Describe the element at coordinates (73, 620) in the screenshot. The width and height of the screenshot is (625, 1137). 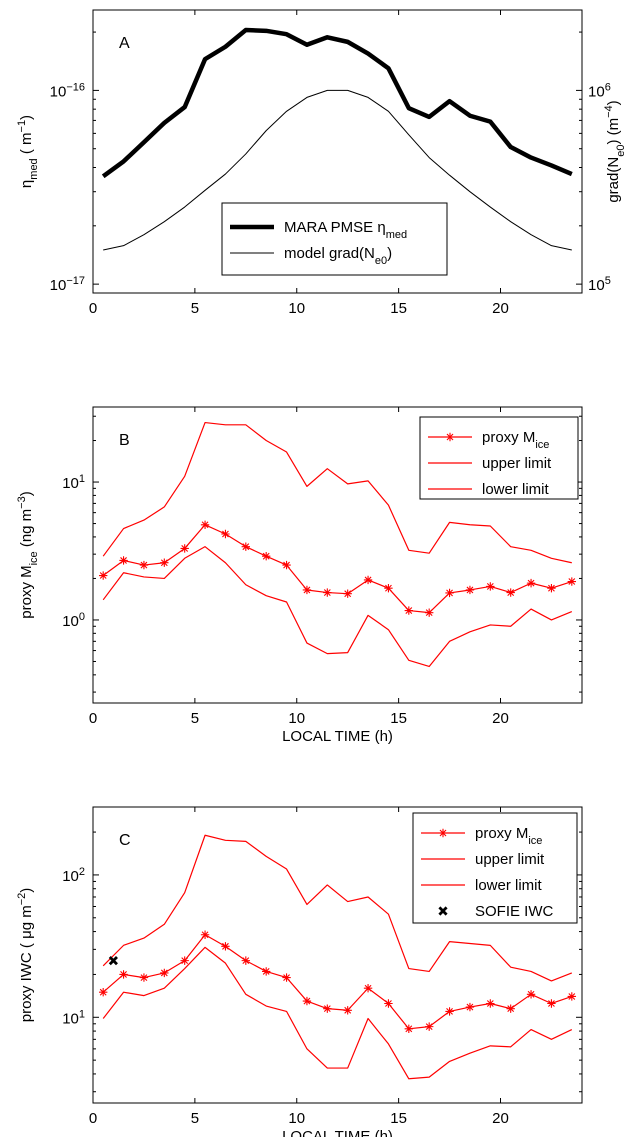
I see `y-tick-label: 10⁰` at that location.